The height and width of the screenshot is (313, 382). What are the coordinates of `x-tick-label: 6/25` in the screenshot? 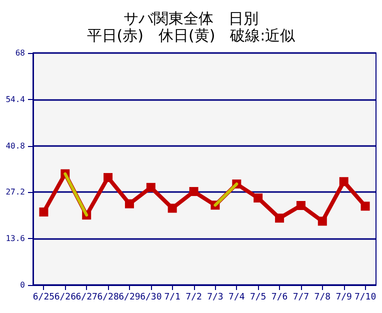 It's located at (43, 297).